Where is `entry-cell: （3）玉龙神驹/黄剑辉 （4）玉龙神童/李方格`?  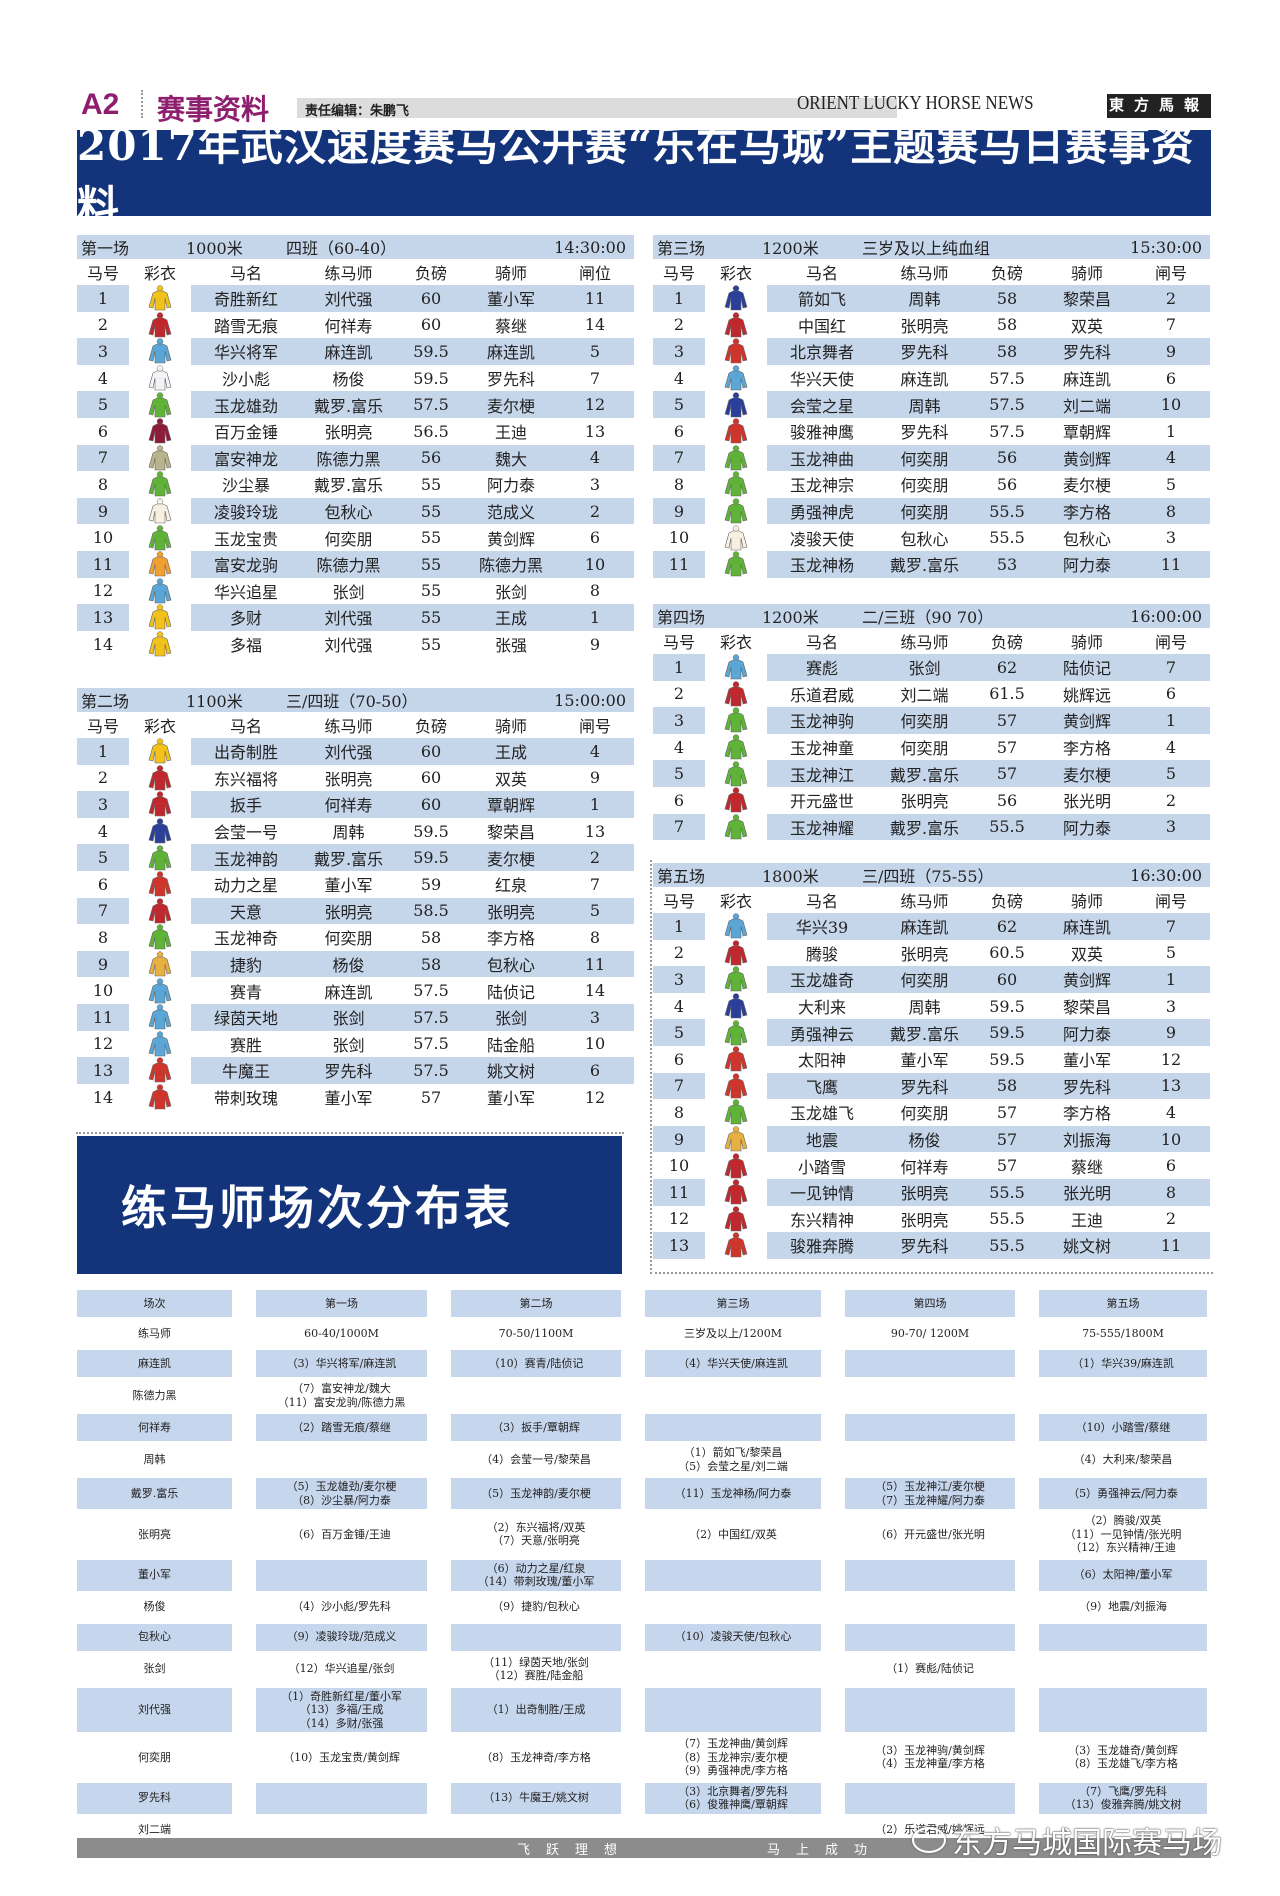
entry-cell: （3）玉龙神驹/黄剑辉 （4）玉龙神童/李方格 is located at coordinates (930, 1757).